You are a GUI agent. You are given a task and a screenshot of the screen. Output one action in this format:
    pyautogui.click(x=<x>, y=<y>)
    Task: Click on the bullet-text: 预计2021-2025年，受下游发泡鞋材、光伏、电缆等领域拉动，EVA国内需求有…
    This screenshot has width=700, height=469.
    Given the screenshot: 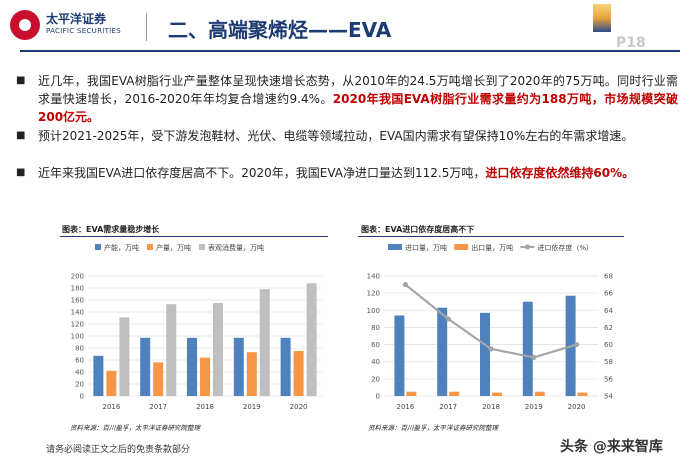 What is the action you would take?
    pyautogui.click(x=336, y=136)
    